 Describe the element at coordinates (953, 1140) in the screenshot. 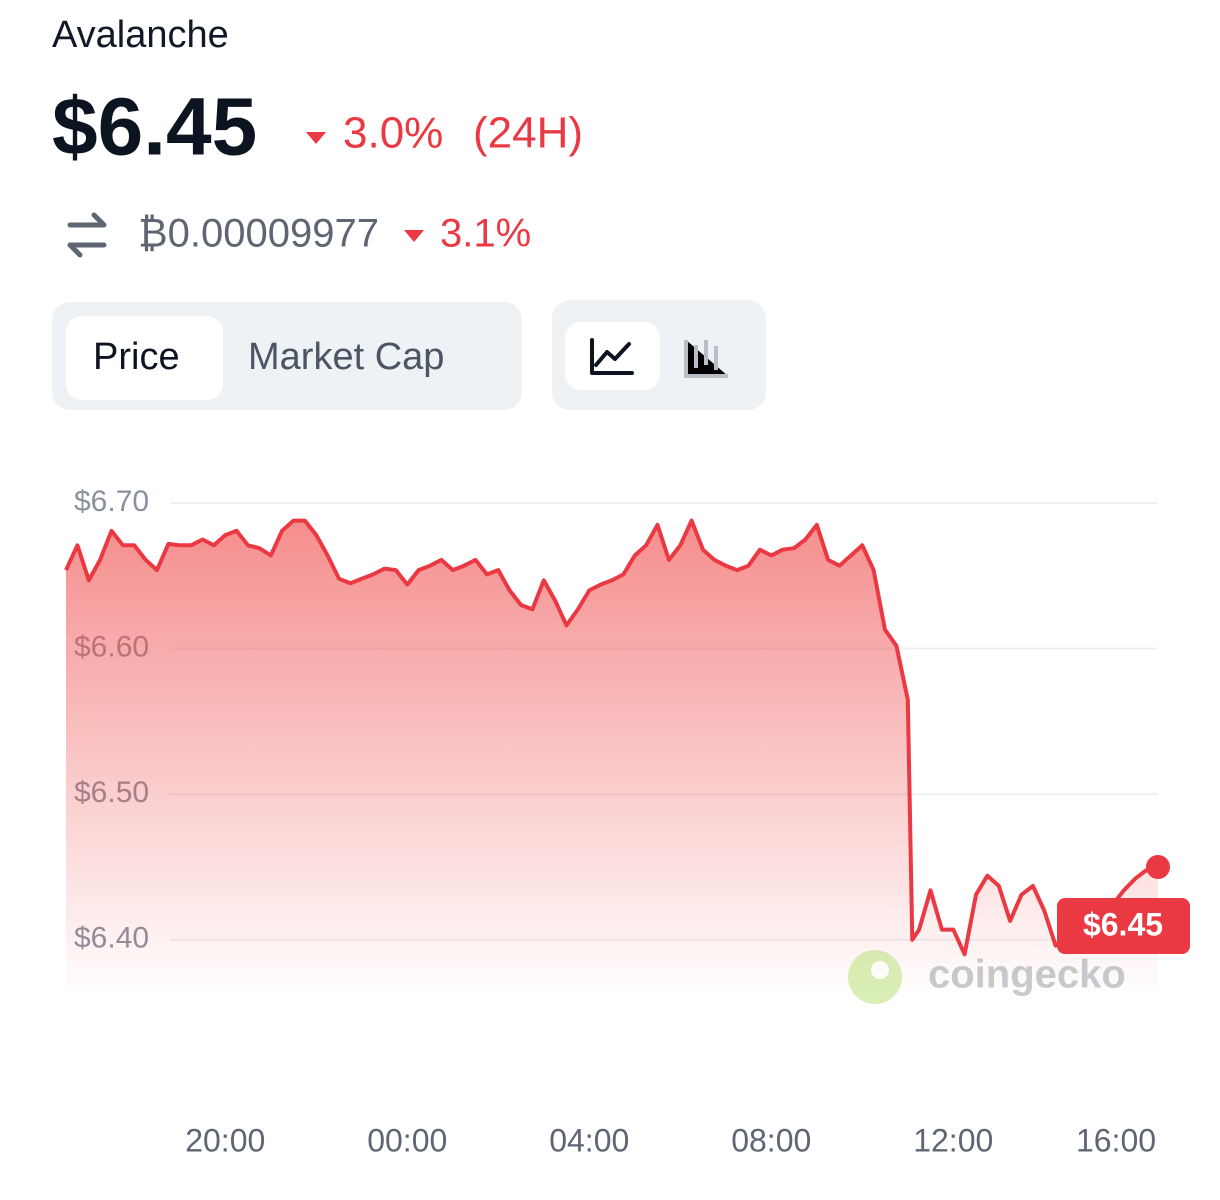

I see `x-tick-label: 12:00` at that location.